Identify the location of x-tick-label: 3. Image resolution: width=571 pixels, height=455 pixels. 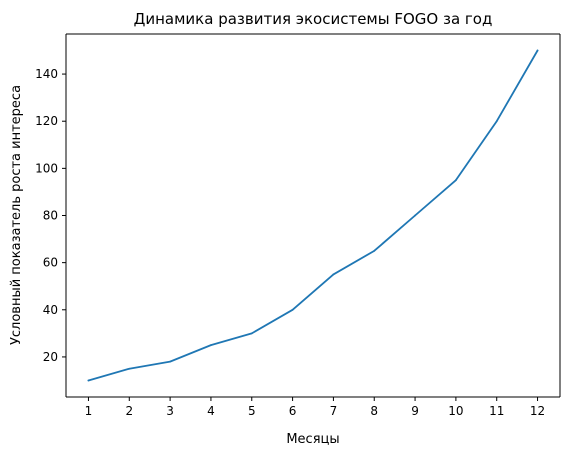
(170, 411).